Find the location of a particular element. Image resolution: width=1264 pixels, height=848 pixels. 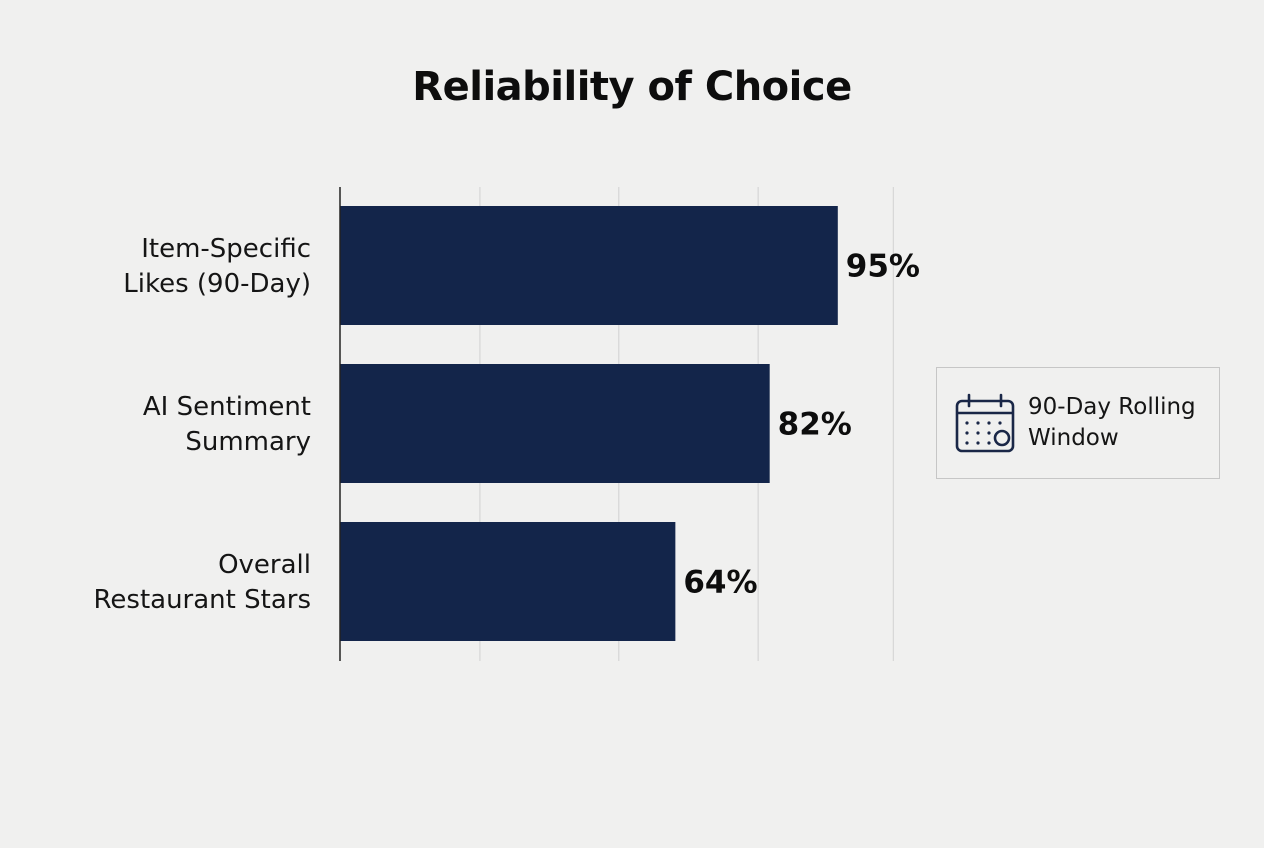

category-label-3-line-1: Overall is located at coordinates (264, 565).